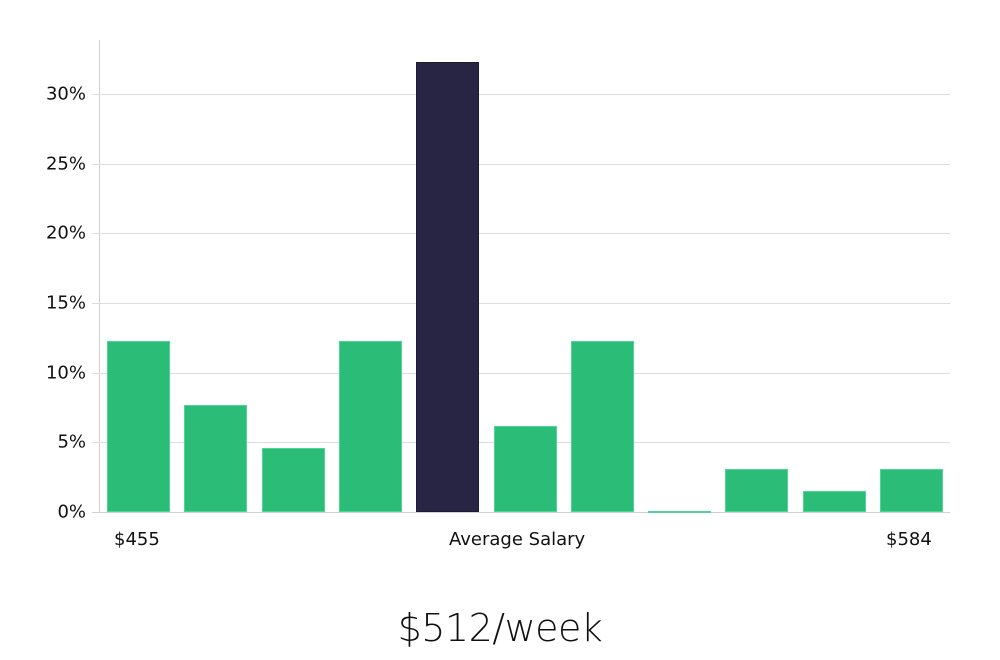  I want to click on x-label-min: $455, so click(137, 539).